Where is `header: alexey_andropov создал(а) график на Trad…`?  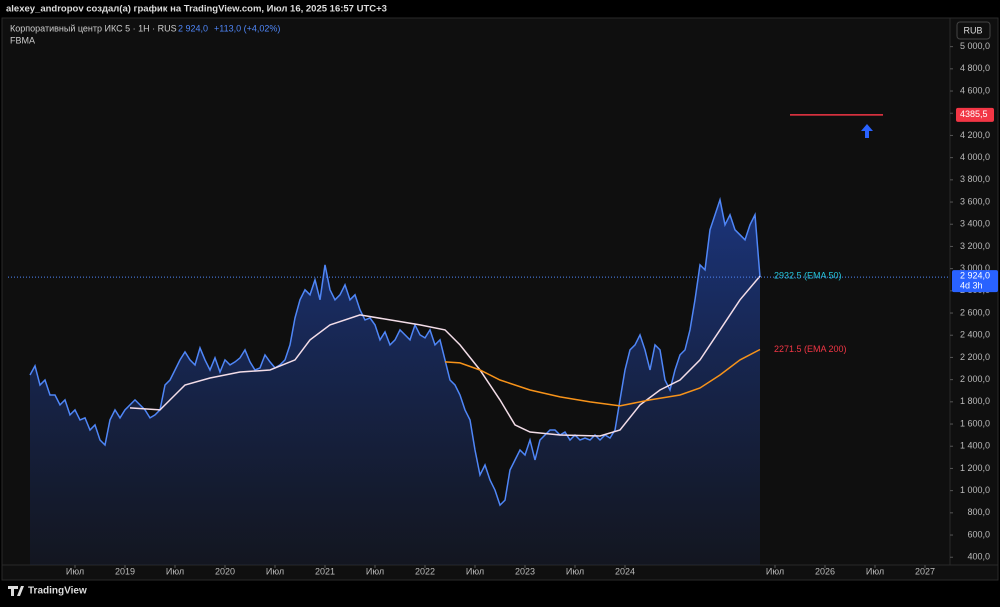 header: alexey_andropov создал(а) график на Trad… is located at coordinates (196, 9).